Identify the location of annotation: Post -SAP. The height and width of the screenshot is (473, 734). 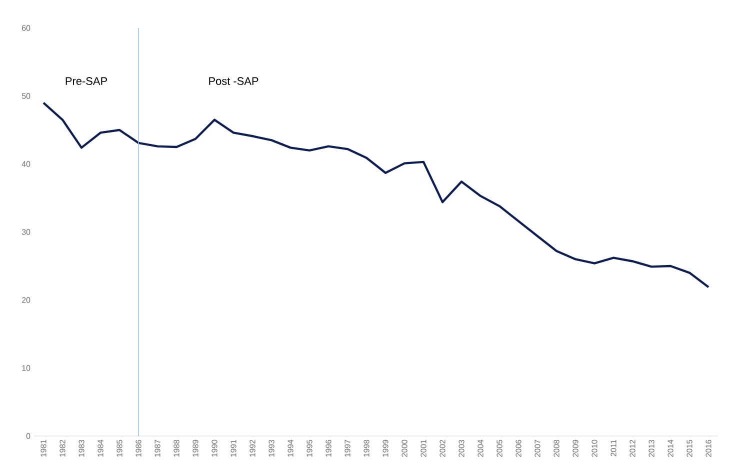
(233, 81).